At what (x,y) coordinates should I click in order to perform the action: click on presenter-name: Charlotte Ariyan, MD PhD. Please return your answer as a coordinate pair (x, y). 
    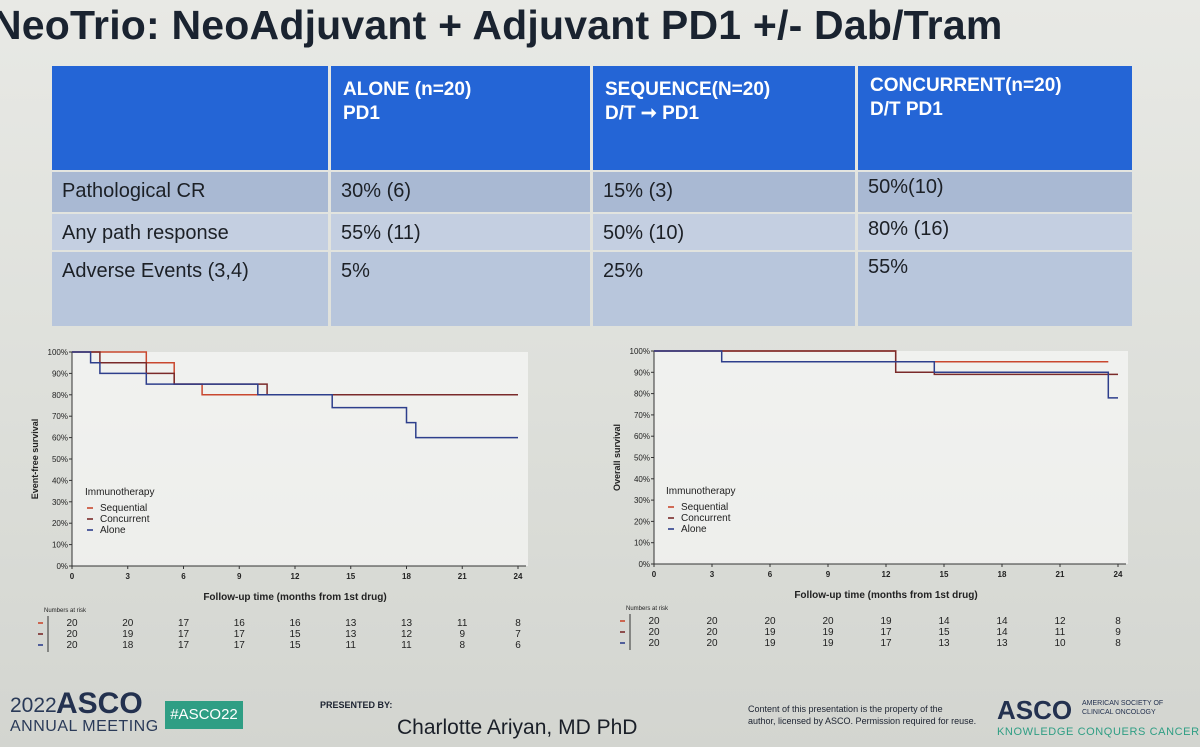
    Looking at the image, I should click on (517, 727).